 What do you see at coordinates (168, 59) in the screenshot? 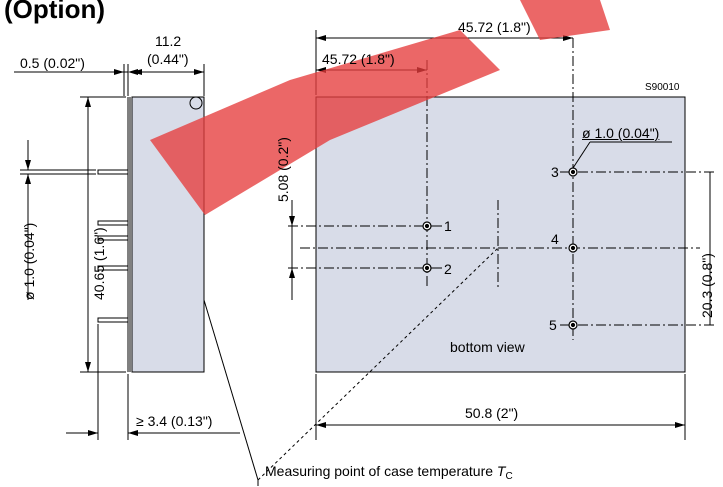
I see `depth-inch-dim: (0.44")` at bounding box center [168, 59].